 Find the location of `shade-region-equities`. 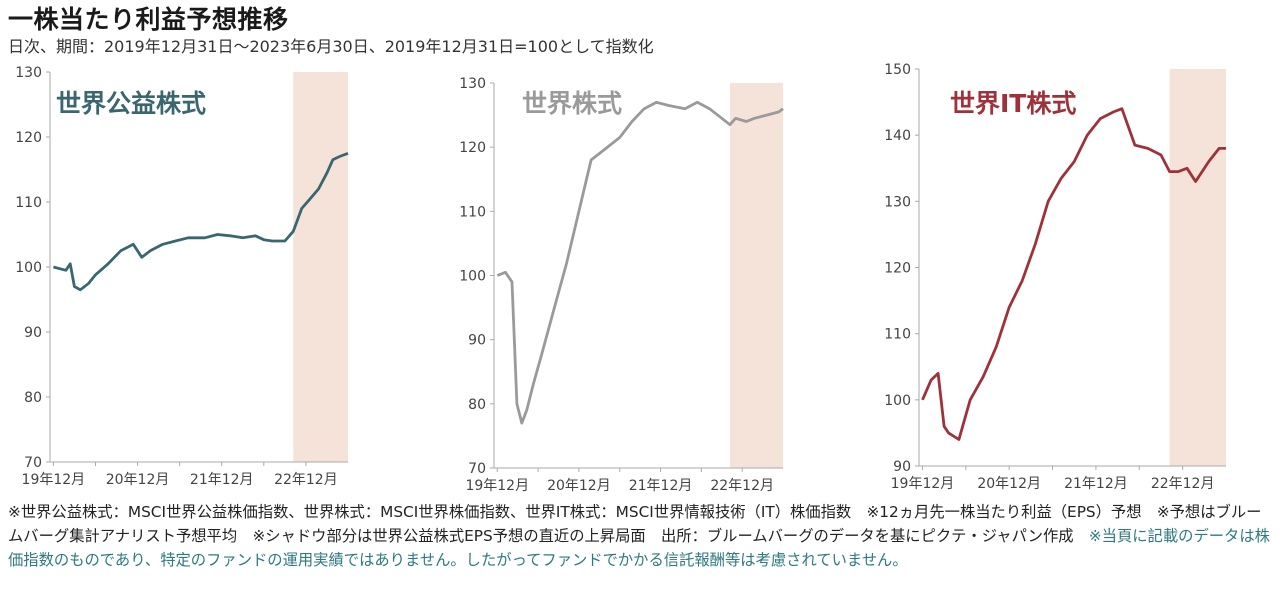

shade-region-equities is located at coordinates (756, 275).